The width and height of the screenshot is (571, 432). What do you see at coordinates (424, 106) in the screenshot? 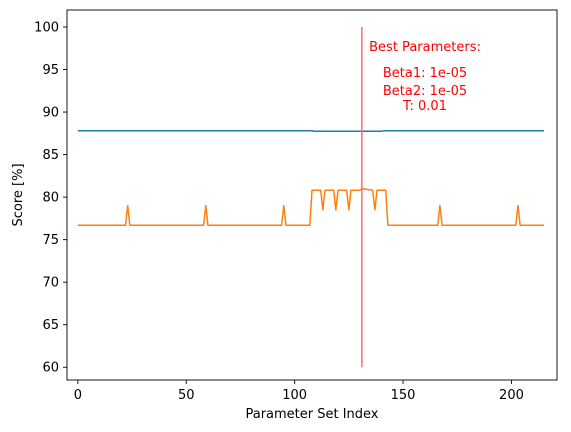
I see `annotation-line-4: T: 0.01` at bounding box center [424, 106].